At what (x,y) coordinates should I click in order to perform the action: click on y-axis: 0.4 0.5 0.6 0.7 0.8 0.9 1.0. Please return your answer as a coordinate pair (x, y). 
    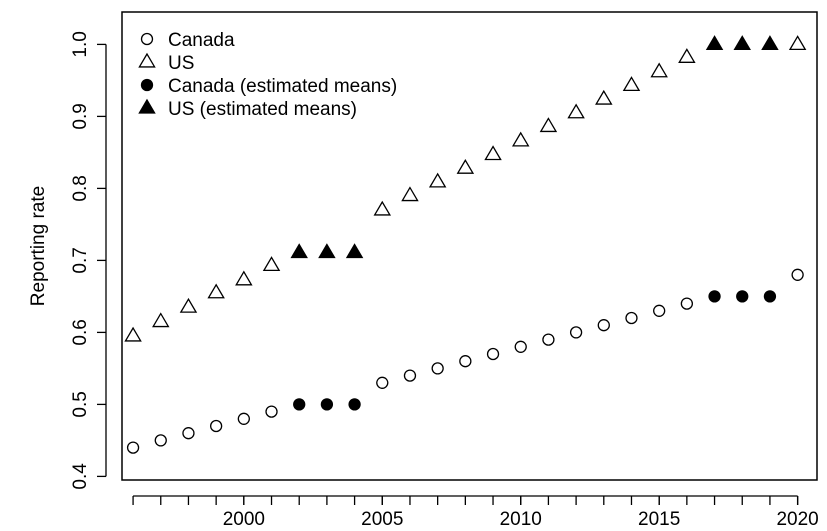
    Looking at the image, I should click on (88, 260).